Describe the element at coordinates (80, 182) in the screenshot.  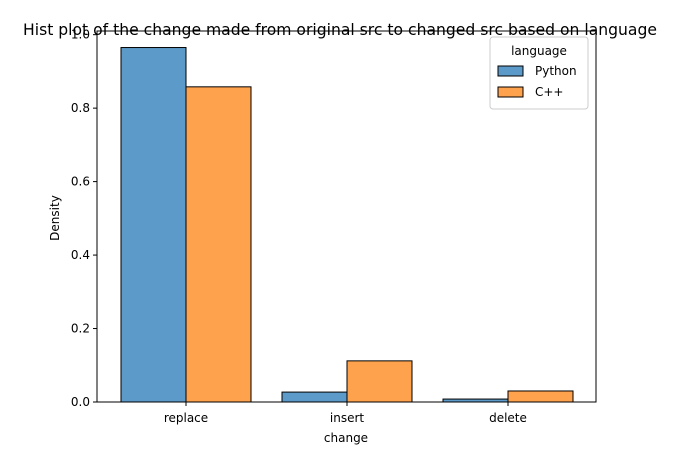
I see `y-tick-label: 0.6` at that location.